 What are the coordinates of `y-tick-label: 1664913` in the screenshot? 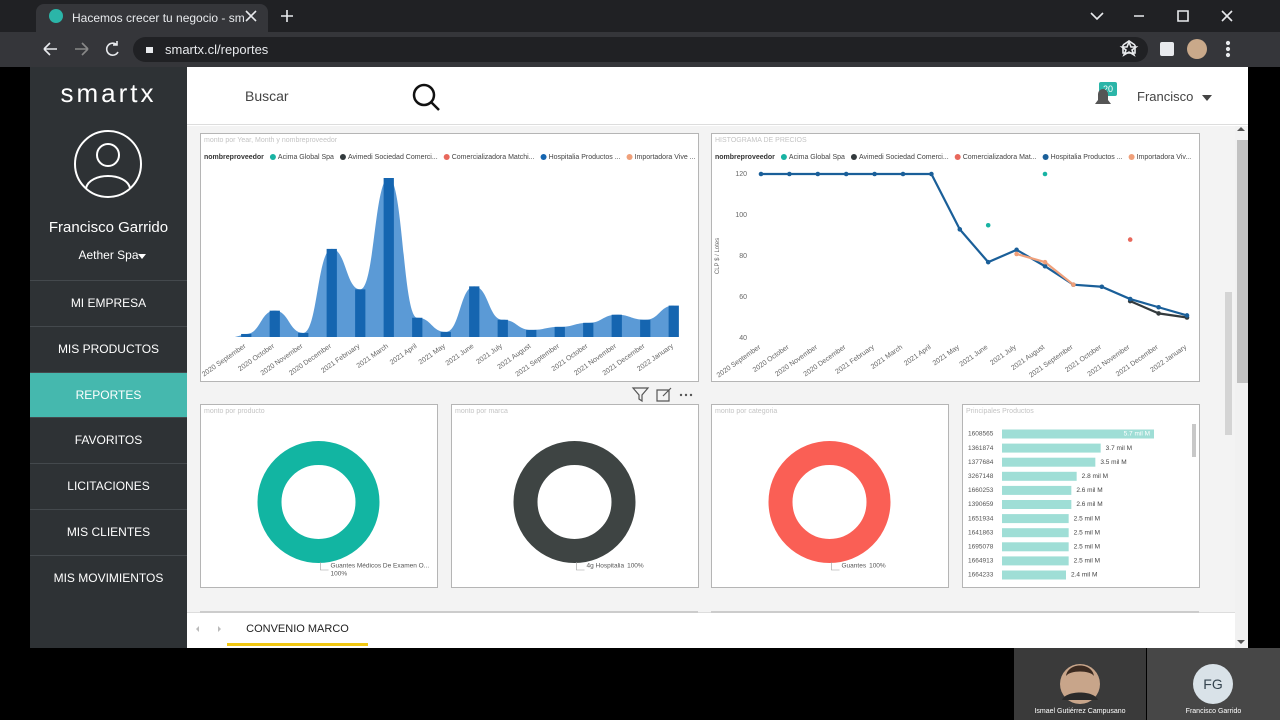 It's located at (981, 561).